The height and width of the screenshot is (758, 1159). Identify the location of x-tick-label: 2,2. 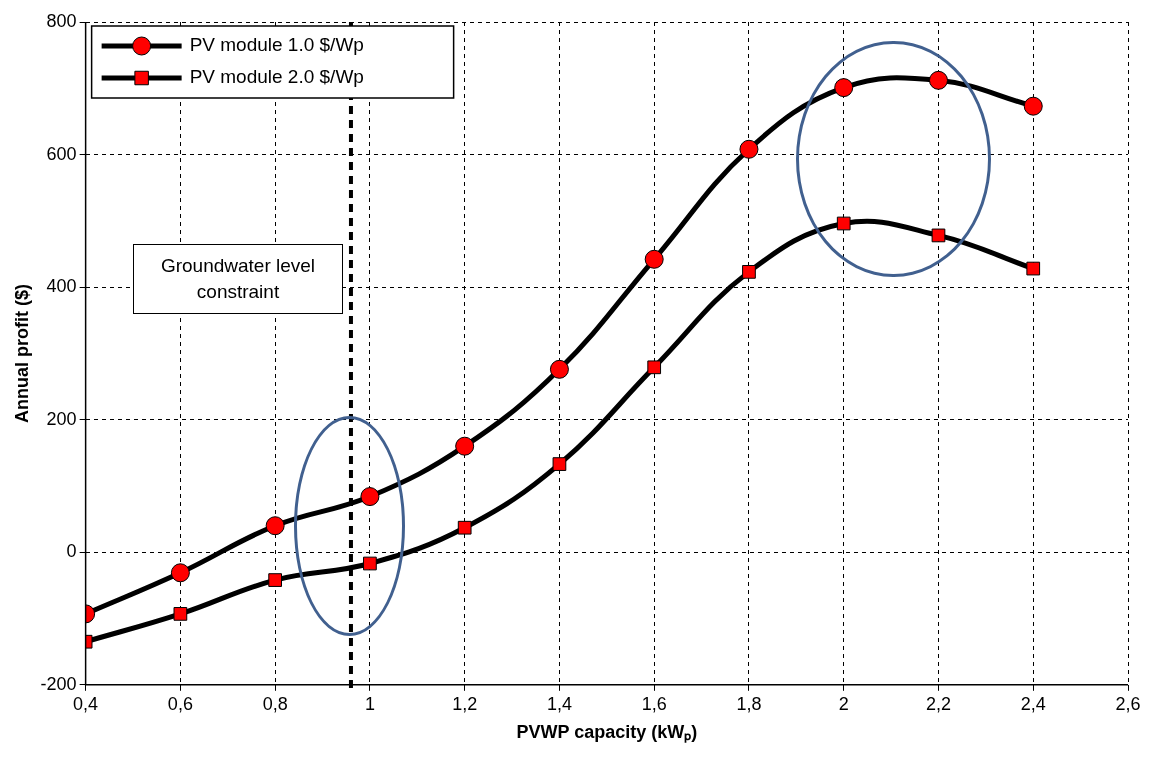
(938, 703).